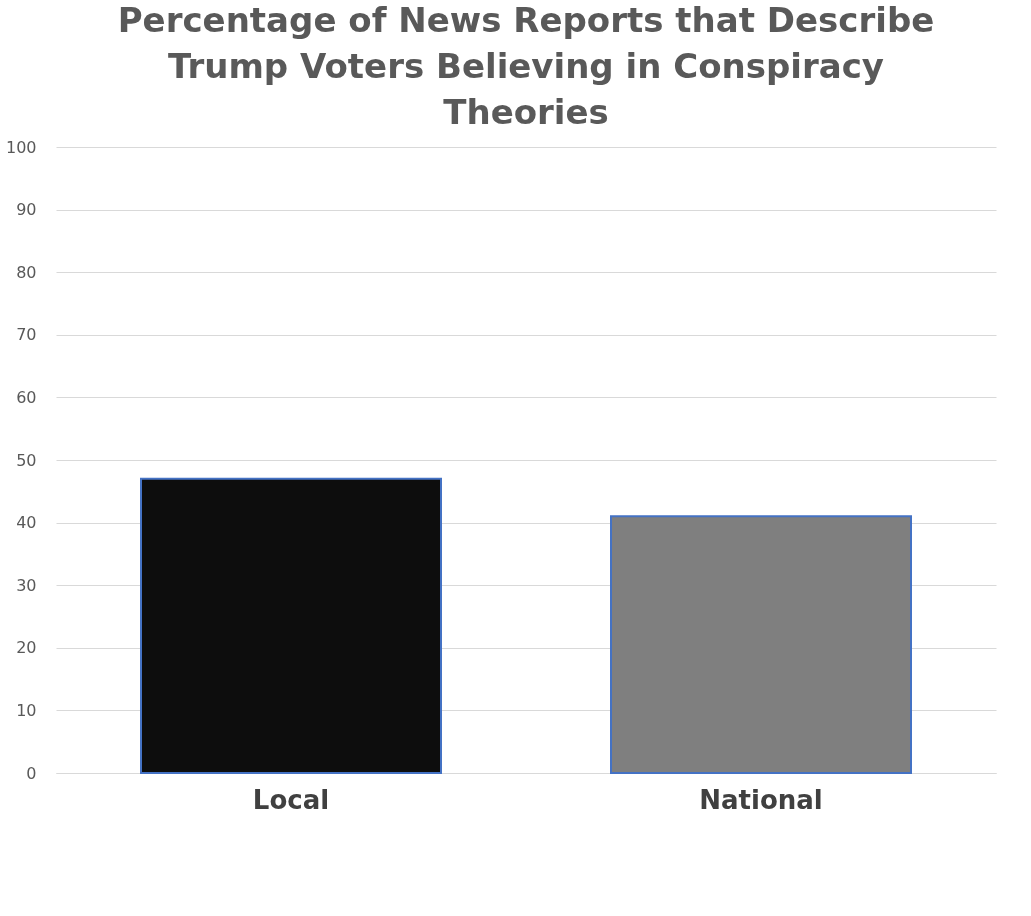 Image resolution: width=1031 pixels, height=916 pixels. Describe the element at coordinates (26, 523) in the screenshot. I see `y-tick-label: 40` at that location.